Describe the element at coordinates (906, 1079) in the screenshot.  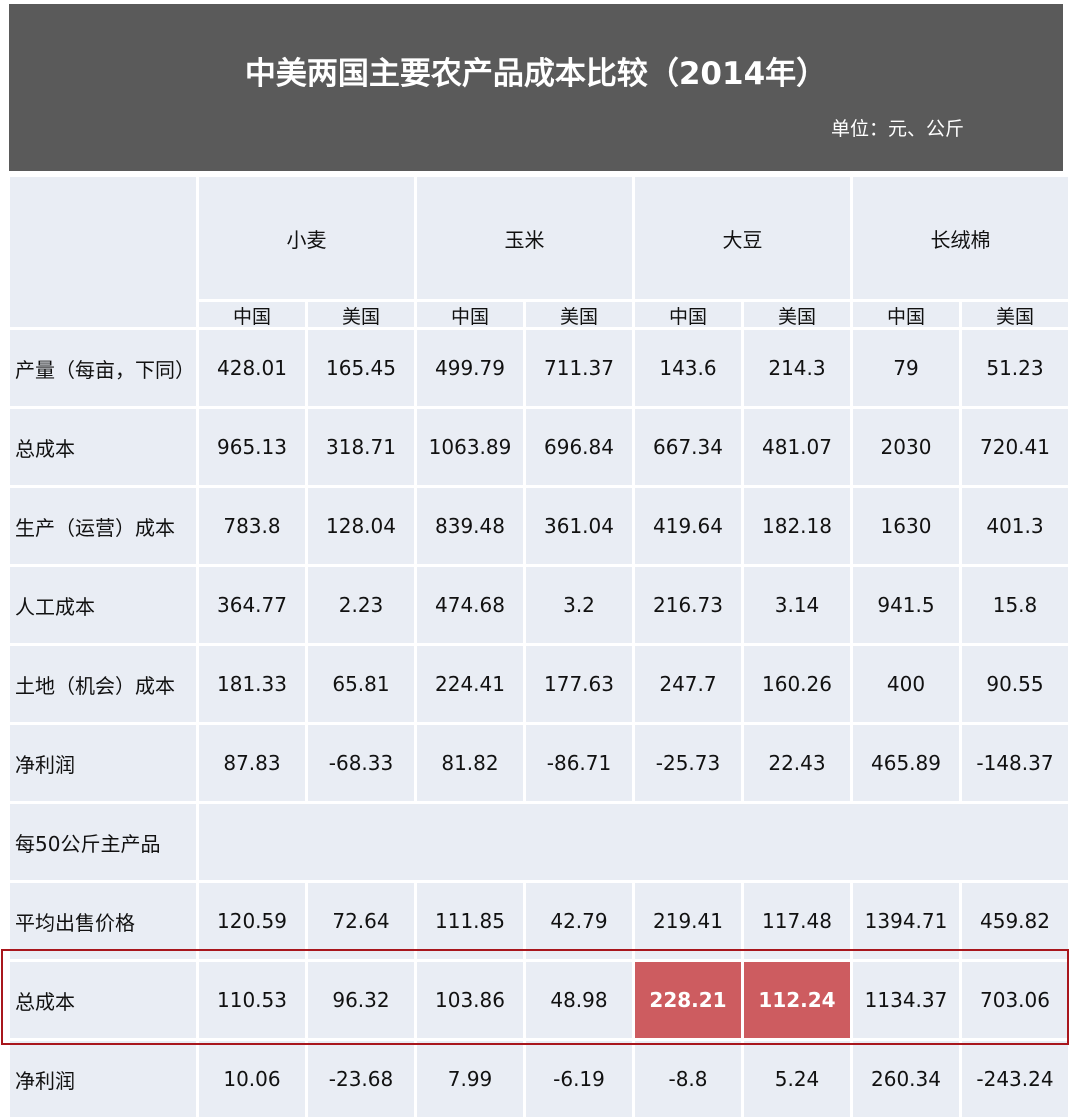
I see `table-cell: 260.34` at that location.